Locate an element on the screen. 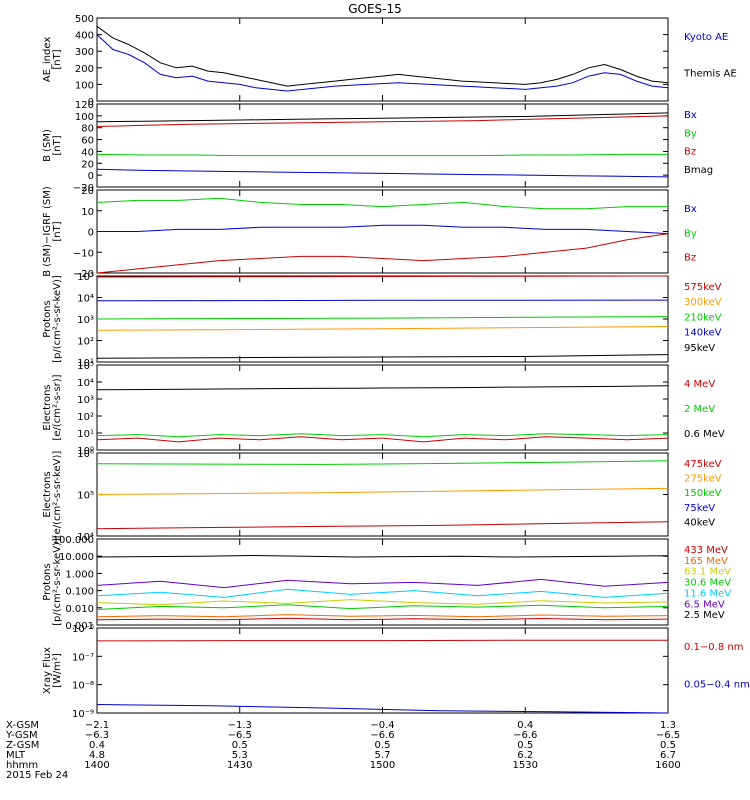  y-tick-label: 0 is located at coordinates (91, 176).